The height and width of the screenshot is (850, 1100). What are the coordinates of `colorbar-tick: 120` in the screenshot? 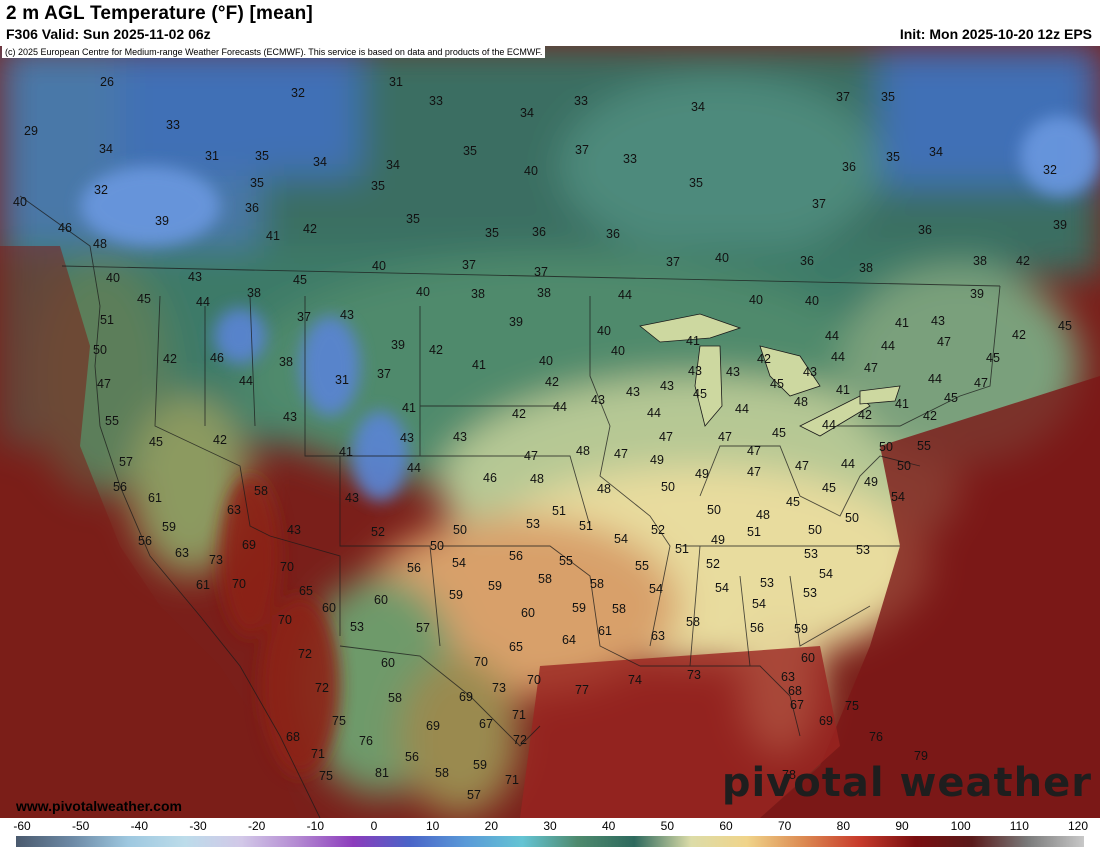 It's located at (1078, 826).